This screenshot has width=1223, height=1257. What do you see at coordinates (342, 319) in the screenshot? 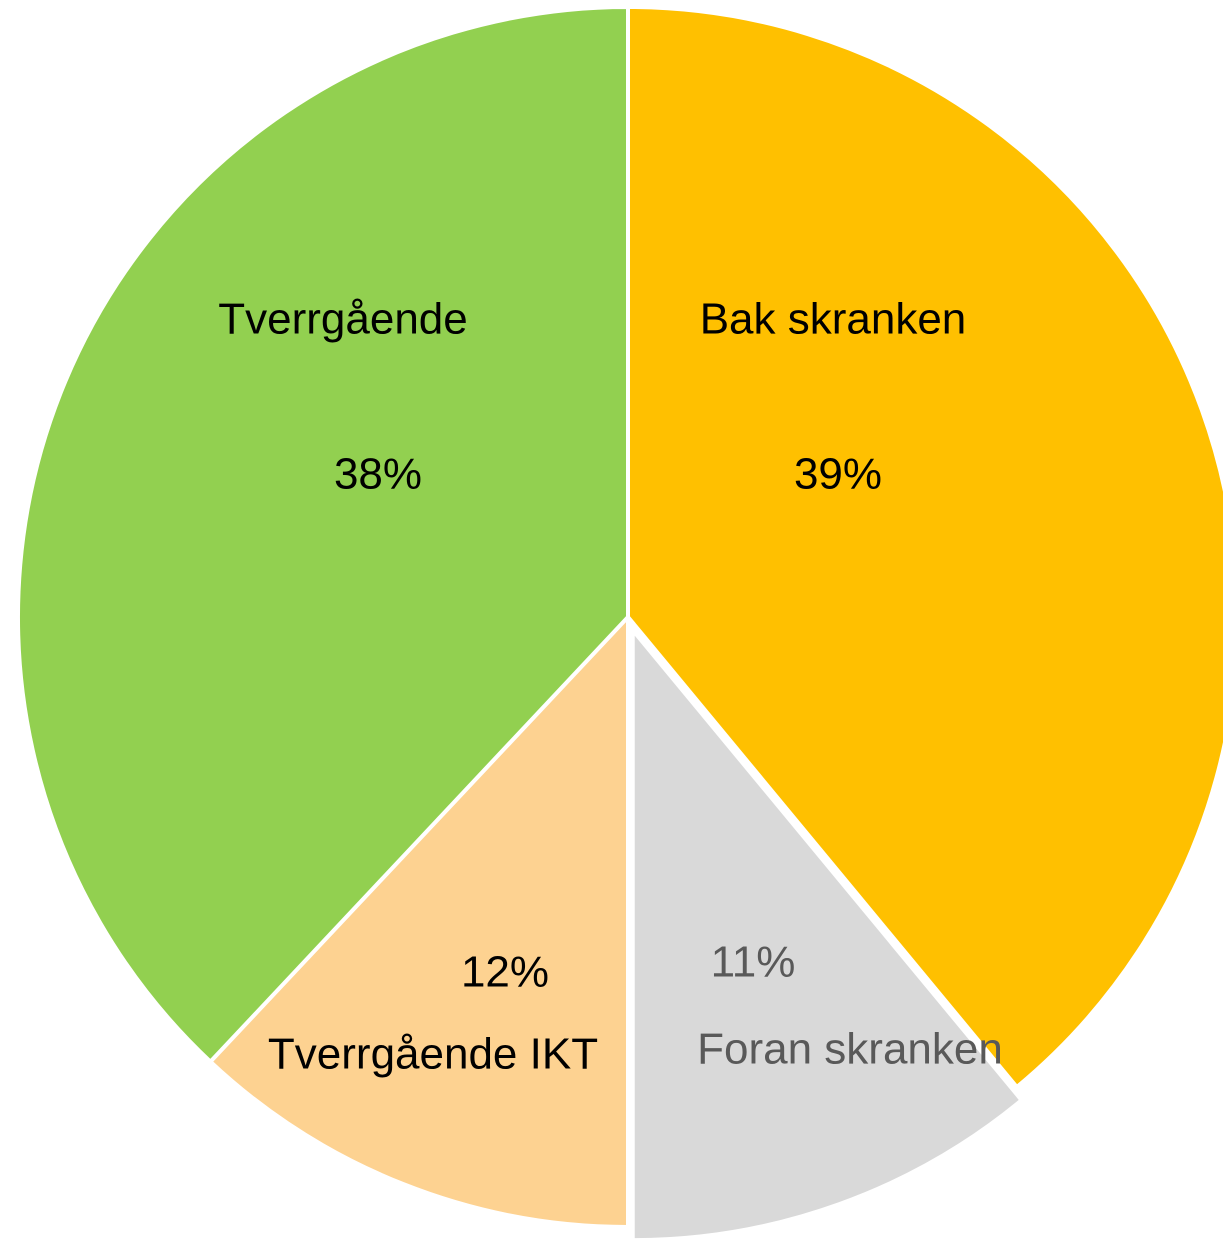
I see `slice-label: Tverrgående` at bounding box center [342, 319].